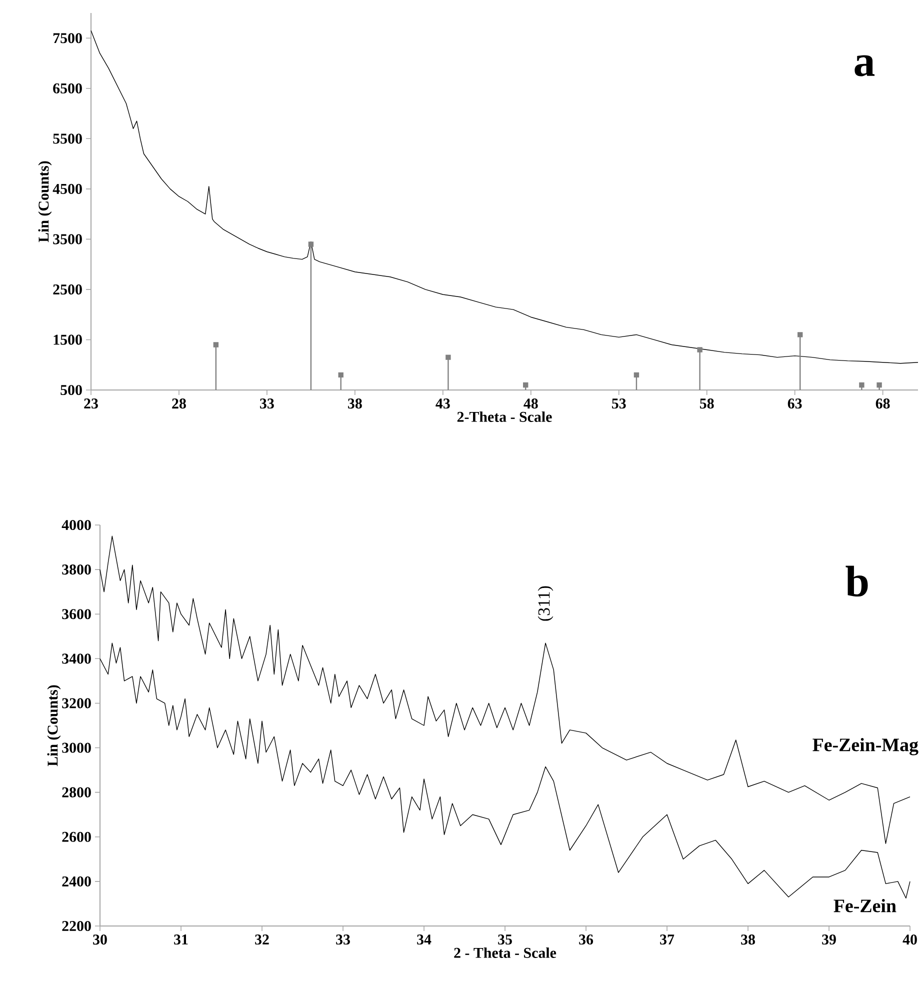 This screenshot has height=991, width=922. What do you see at coordinates (68, 339) in the screenshot?
I see `y-tick-label: 1500` at bounding box center [68, 339].